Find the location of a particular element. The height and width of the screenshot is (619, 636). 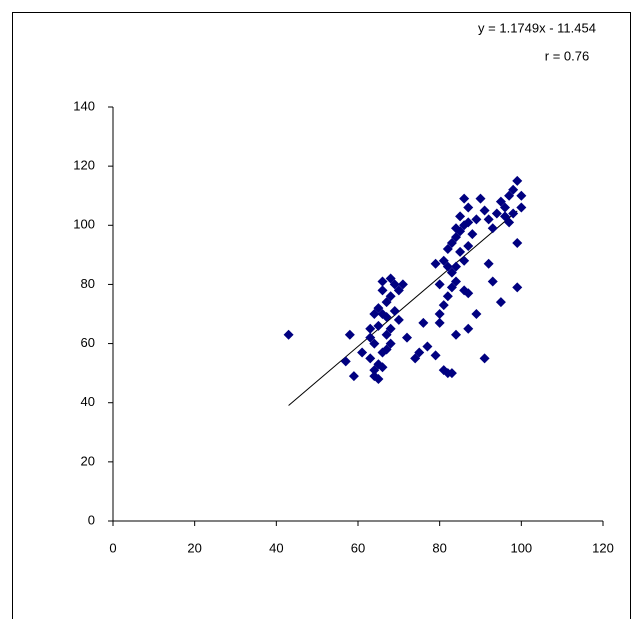

y-tick-label: 140 is located at coordinates (84, 105).